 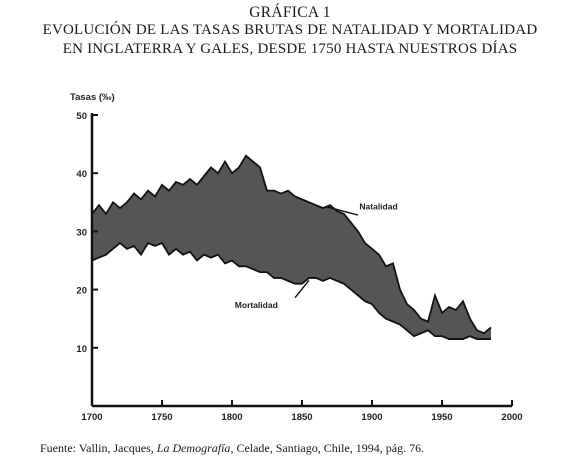 What do you see at coordinates (81, 174) in the screenshot?
I see `y-tick-label-40: 40` at bounding box center [81, 174].